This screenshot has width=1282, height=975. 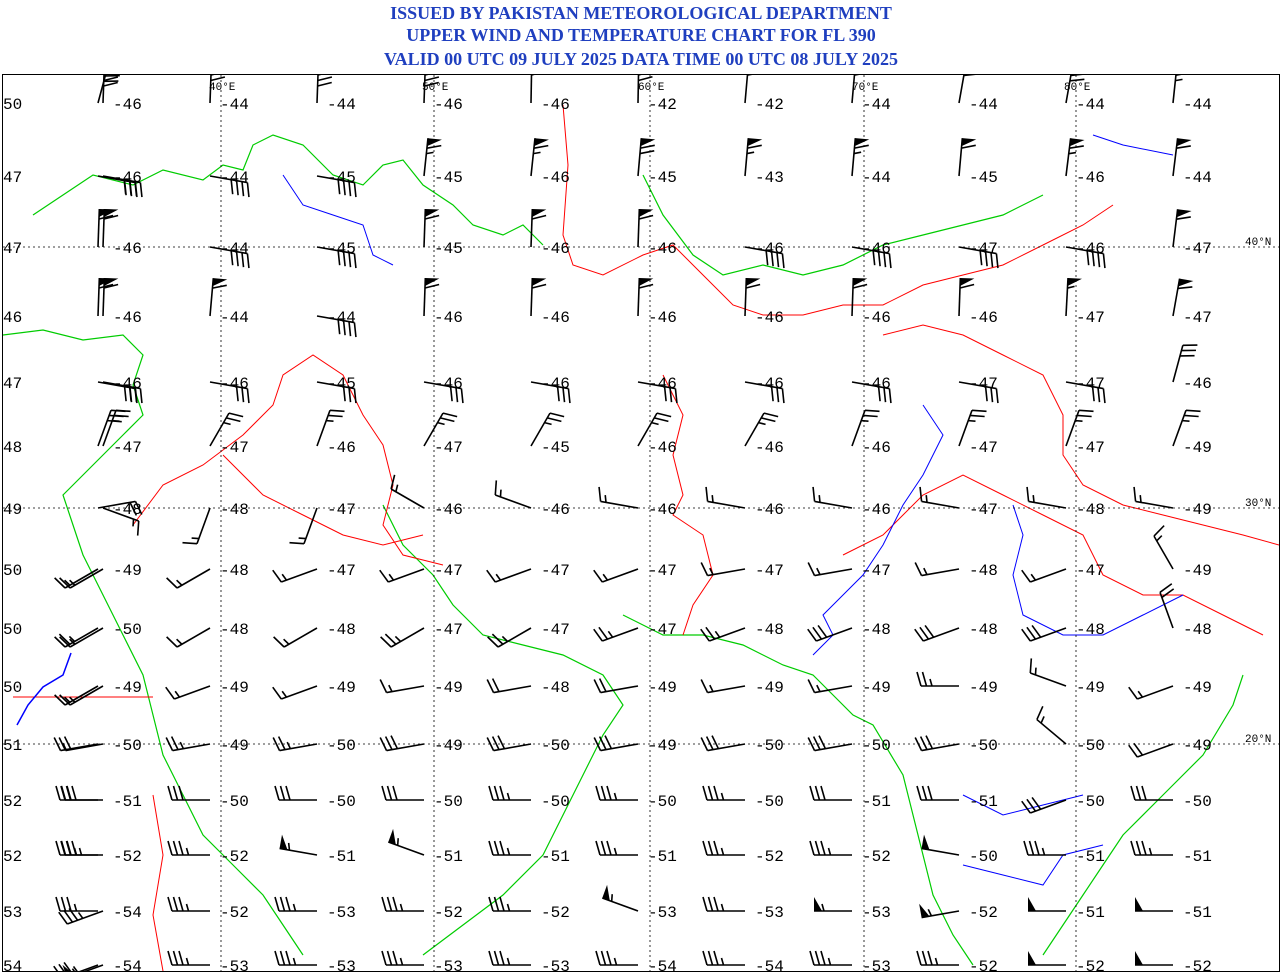 What do you see at coordinates (651, 88) in the screenshot?
I see `longitude-label: 60°E` at bounding box center [651, 88].